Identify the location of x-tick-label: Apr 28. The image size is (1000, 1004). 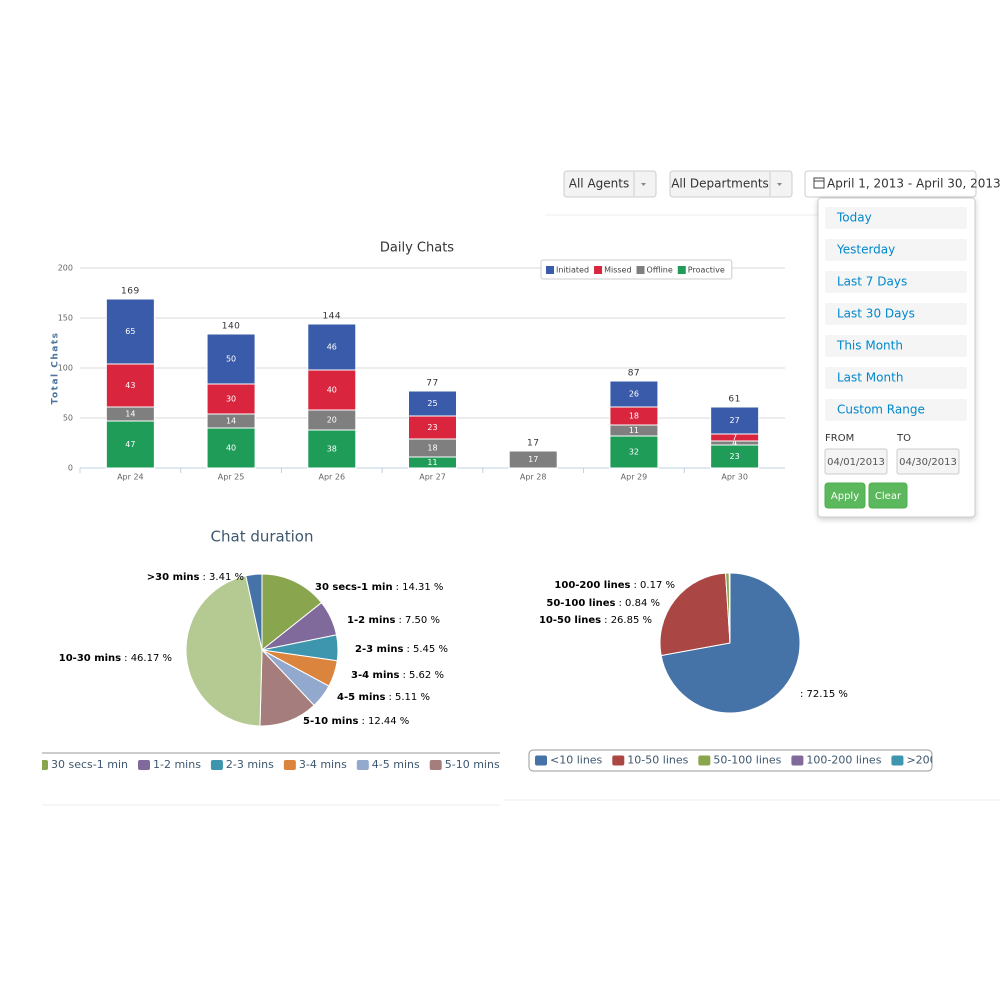
(533, 477).